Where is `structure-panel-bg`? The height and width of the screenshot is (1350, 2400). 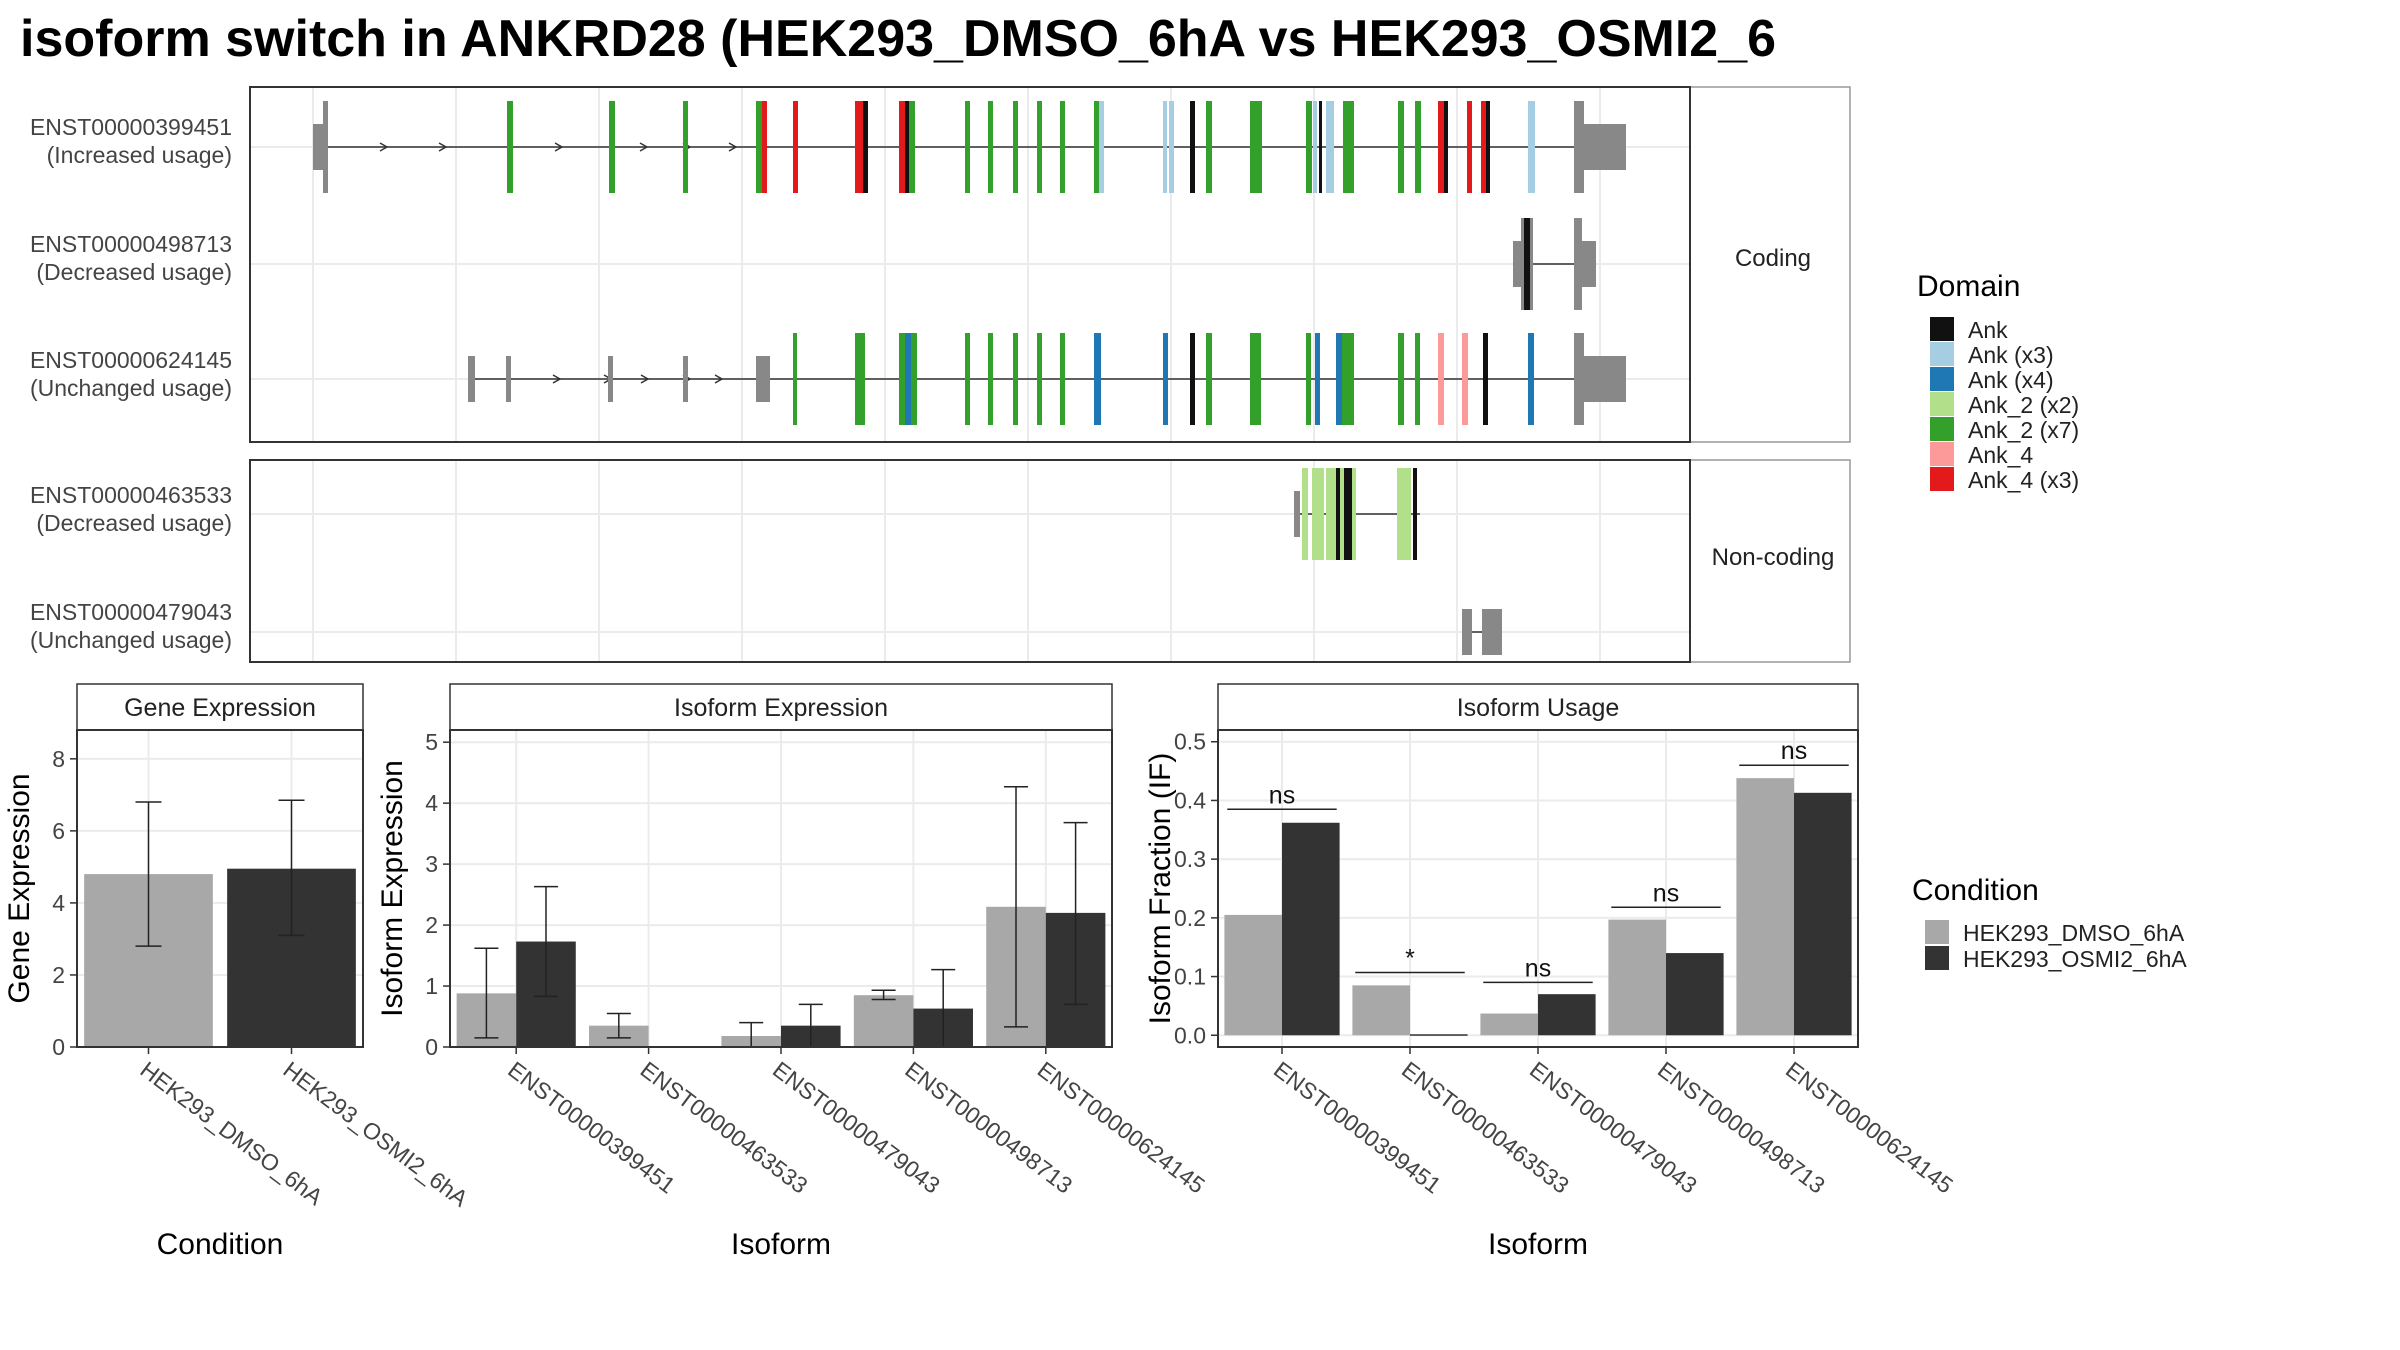
structure-panel-bg is located at coordinates (970, 561).